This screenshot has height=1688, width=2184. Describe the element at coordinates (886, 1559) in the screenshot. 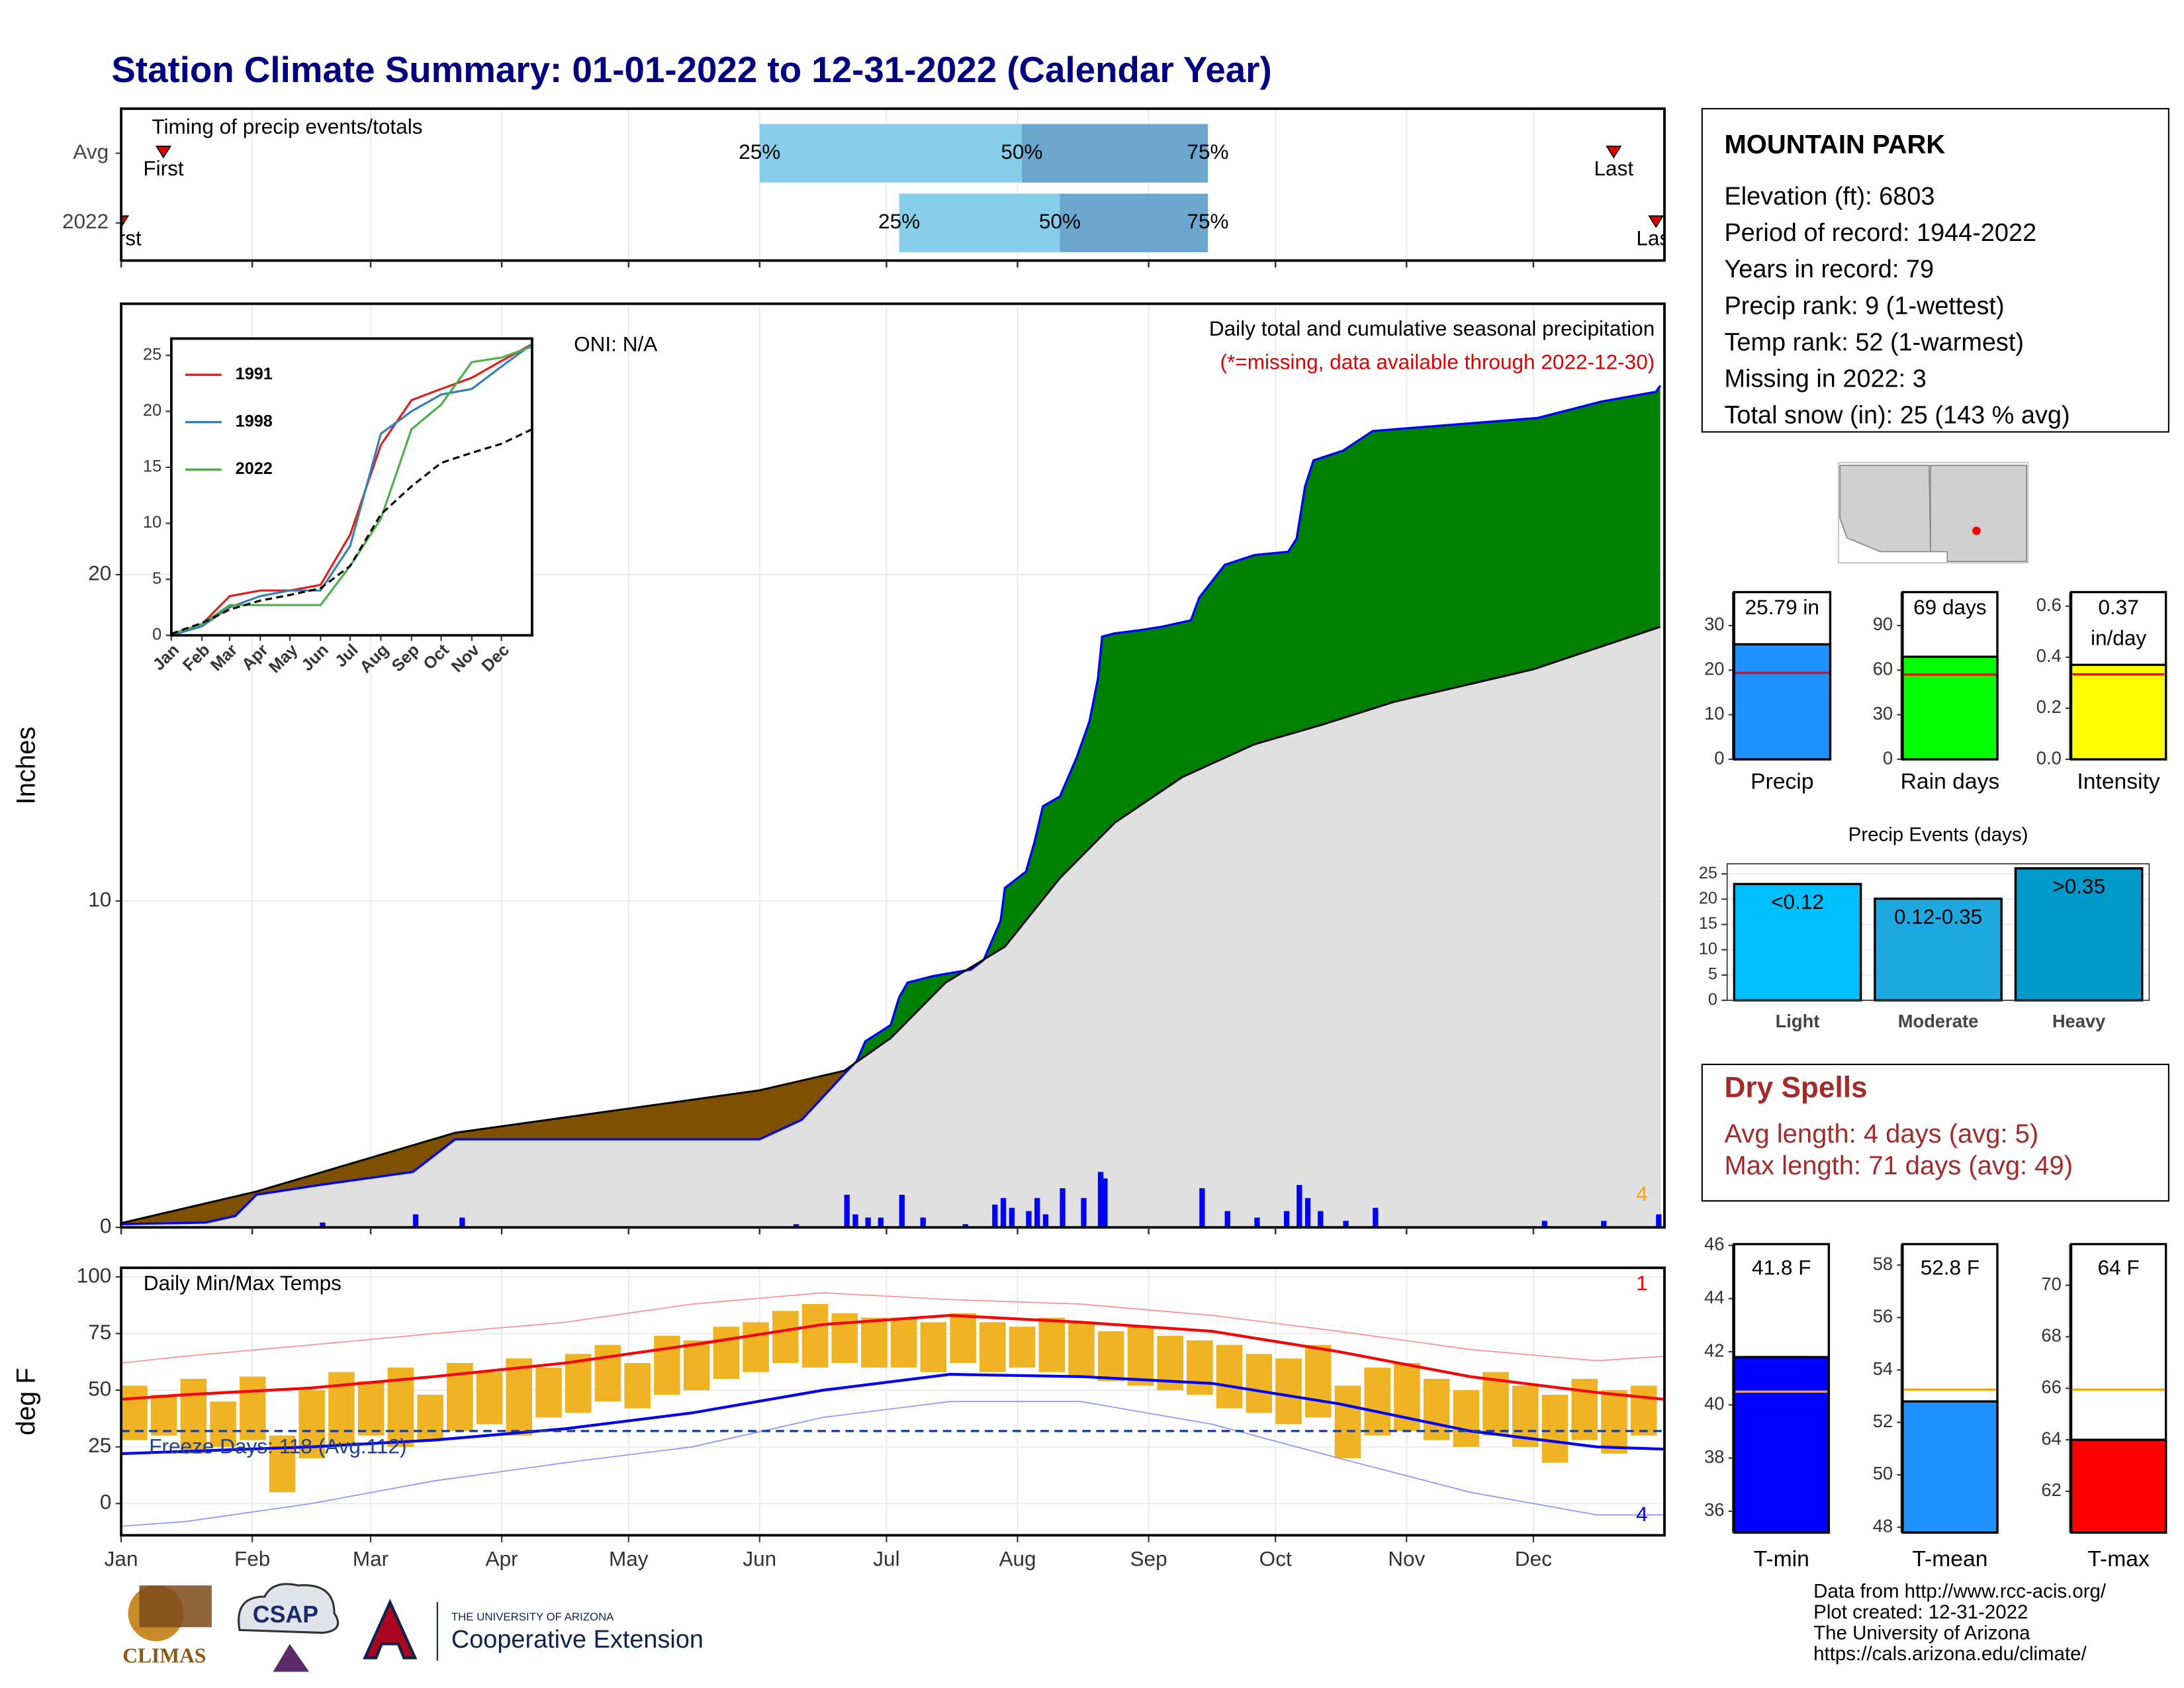

I see `x-tick-label: Jul` at that location.